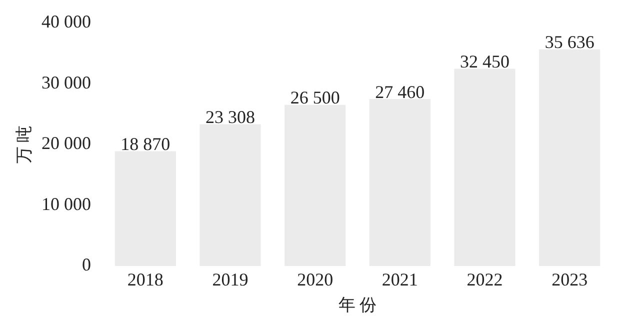  Describe the element at coordinates (145, 280) in the screenshot. I see `x-tick-label: 2018` at that location.